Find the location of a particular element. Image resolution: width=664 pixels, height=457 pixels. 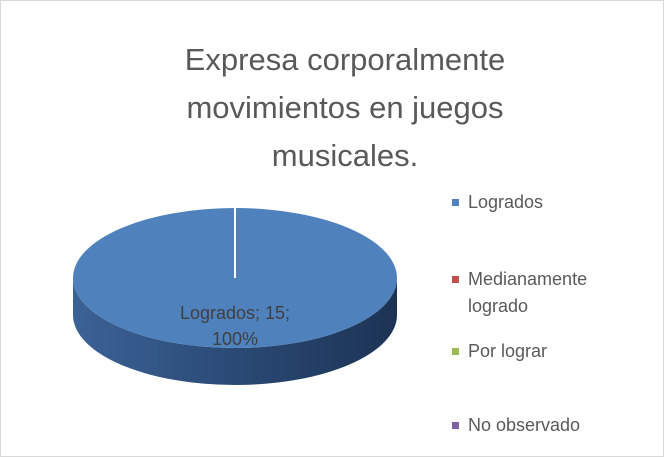

legend-item: No observado is located at coordinates (552, 425).